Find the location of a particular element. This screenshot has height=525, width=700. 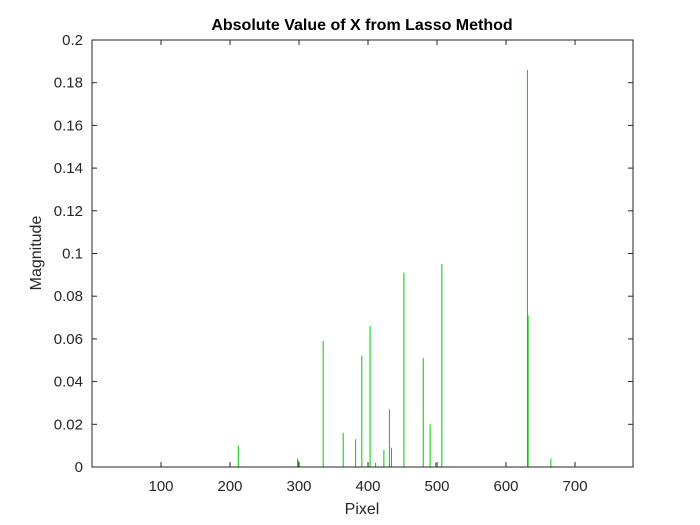

y-tick-label: 0.2 is located at coordinates (72, 40).